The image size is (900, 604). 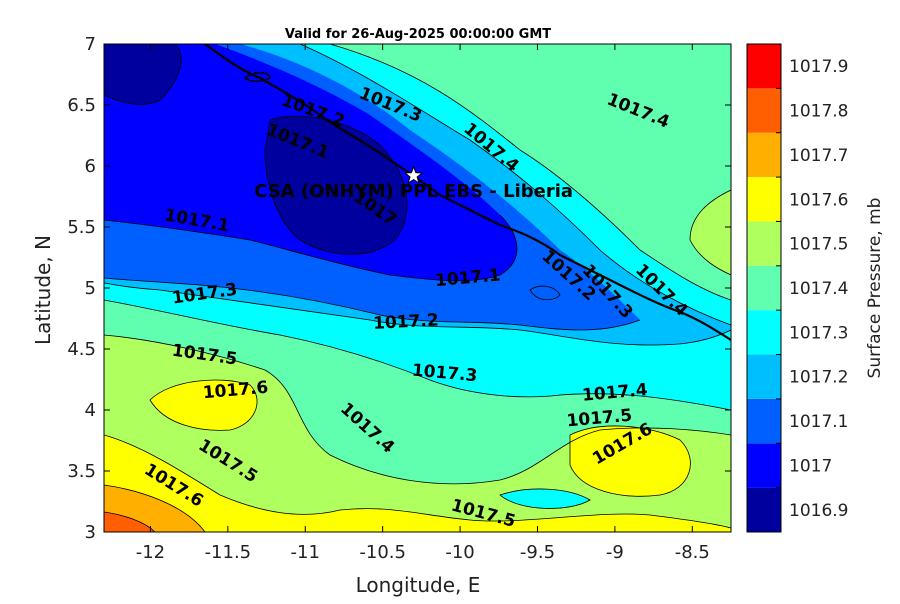 I want to click on colorbar-level-label: 1017.7, so click(x=818, y=156).